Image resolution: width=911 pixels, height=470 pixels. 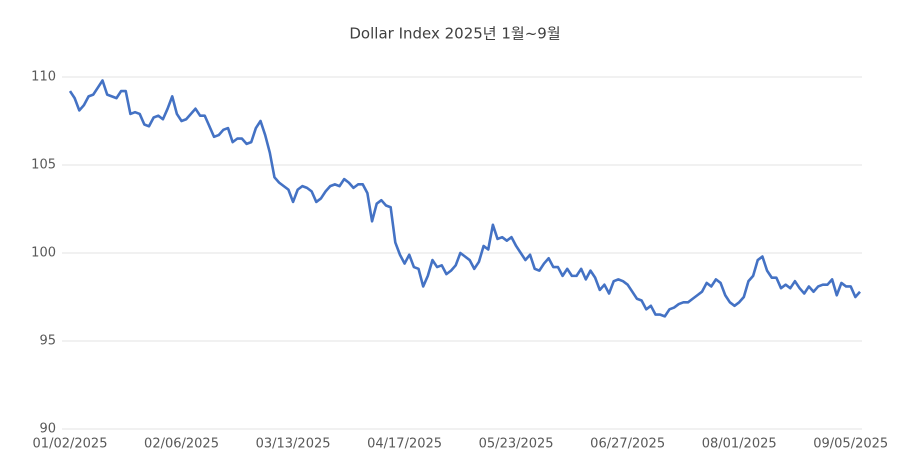 I want to click on x-tick-label: 02/06/2025, so click(x=181, y=444).